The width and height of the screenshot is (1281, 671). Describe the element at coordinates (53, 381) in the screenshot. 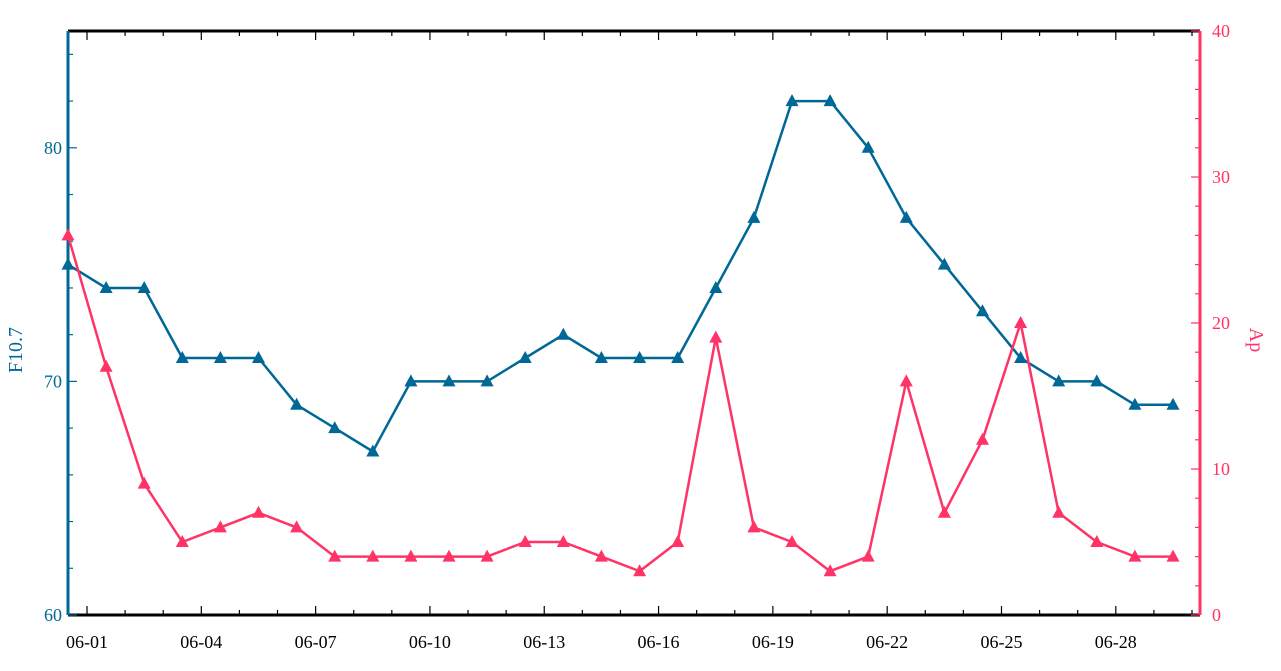

I see `y-left-tick-label: 70` at that location.